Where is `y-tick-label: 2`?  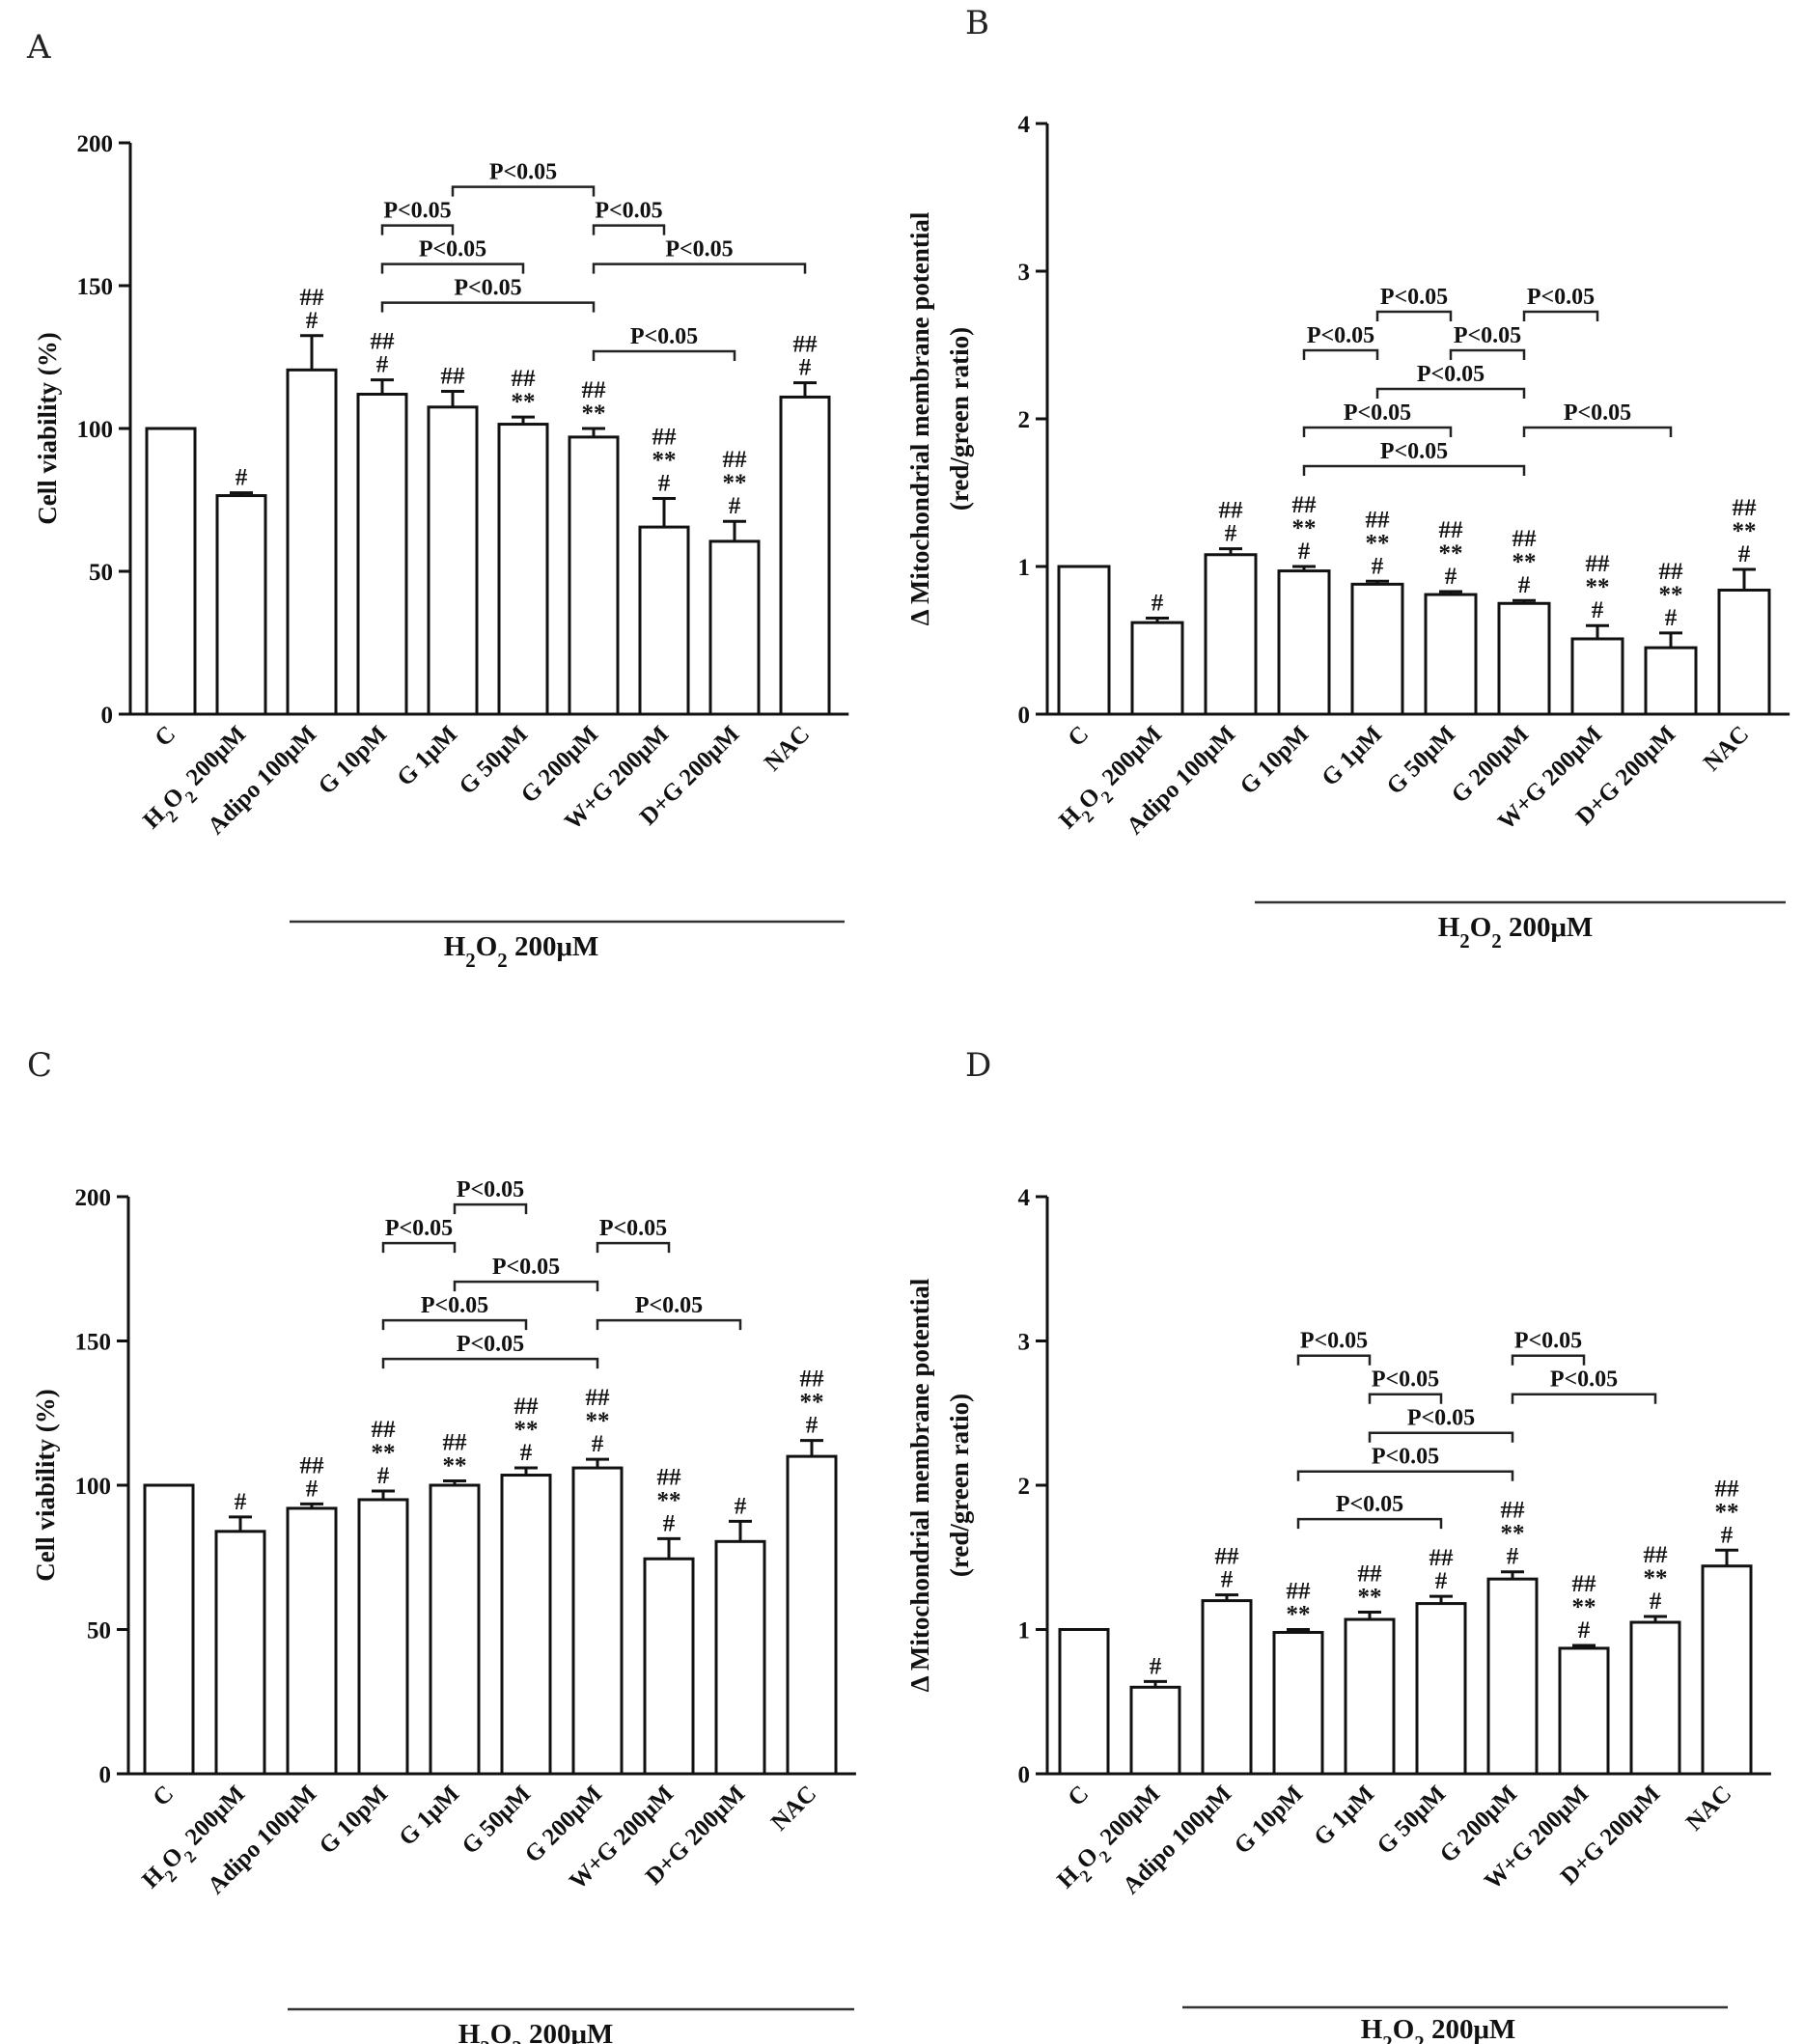 y-tick-label: 2 is located at coordinates (1025, 420).